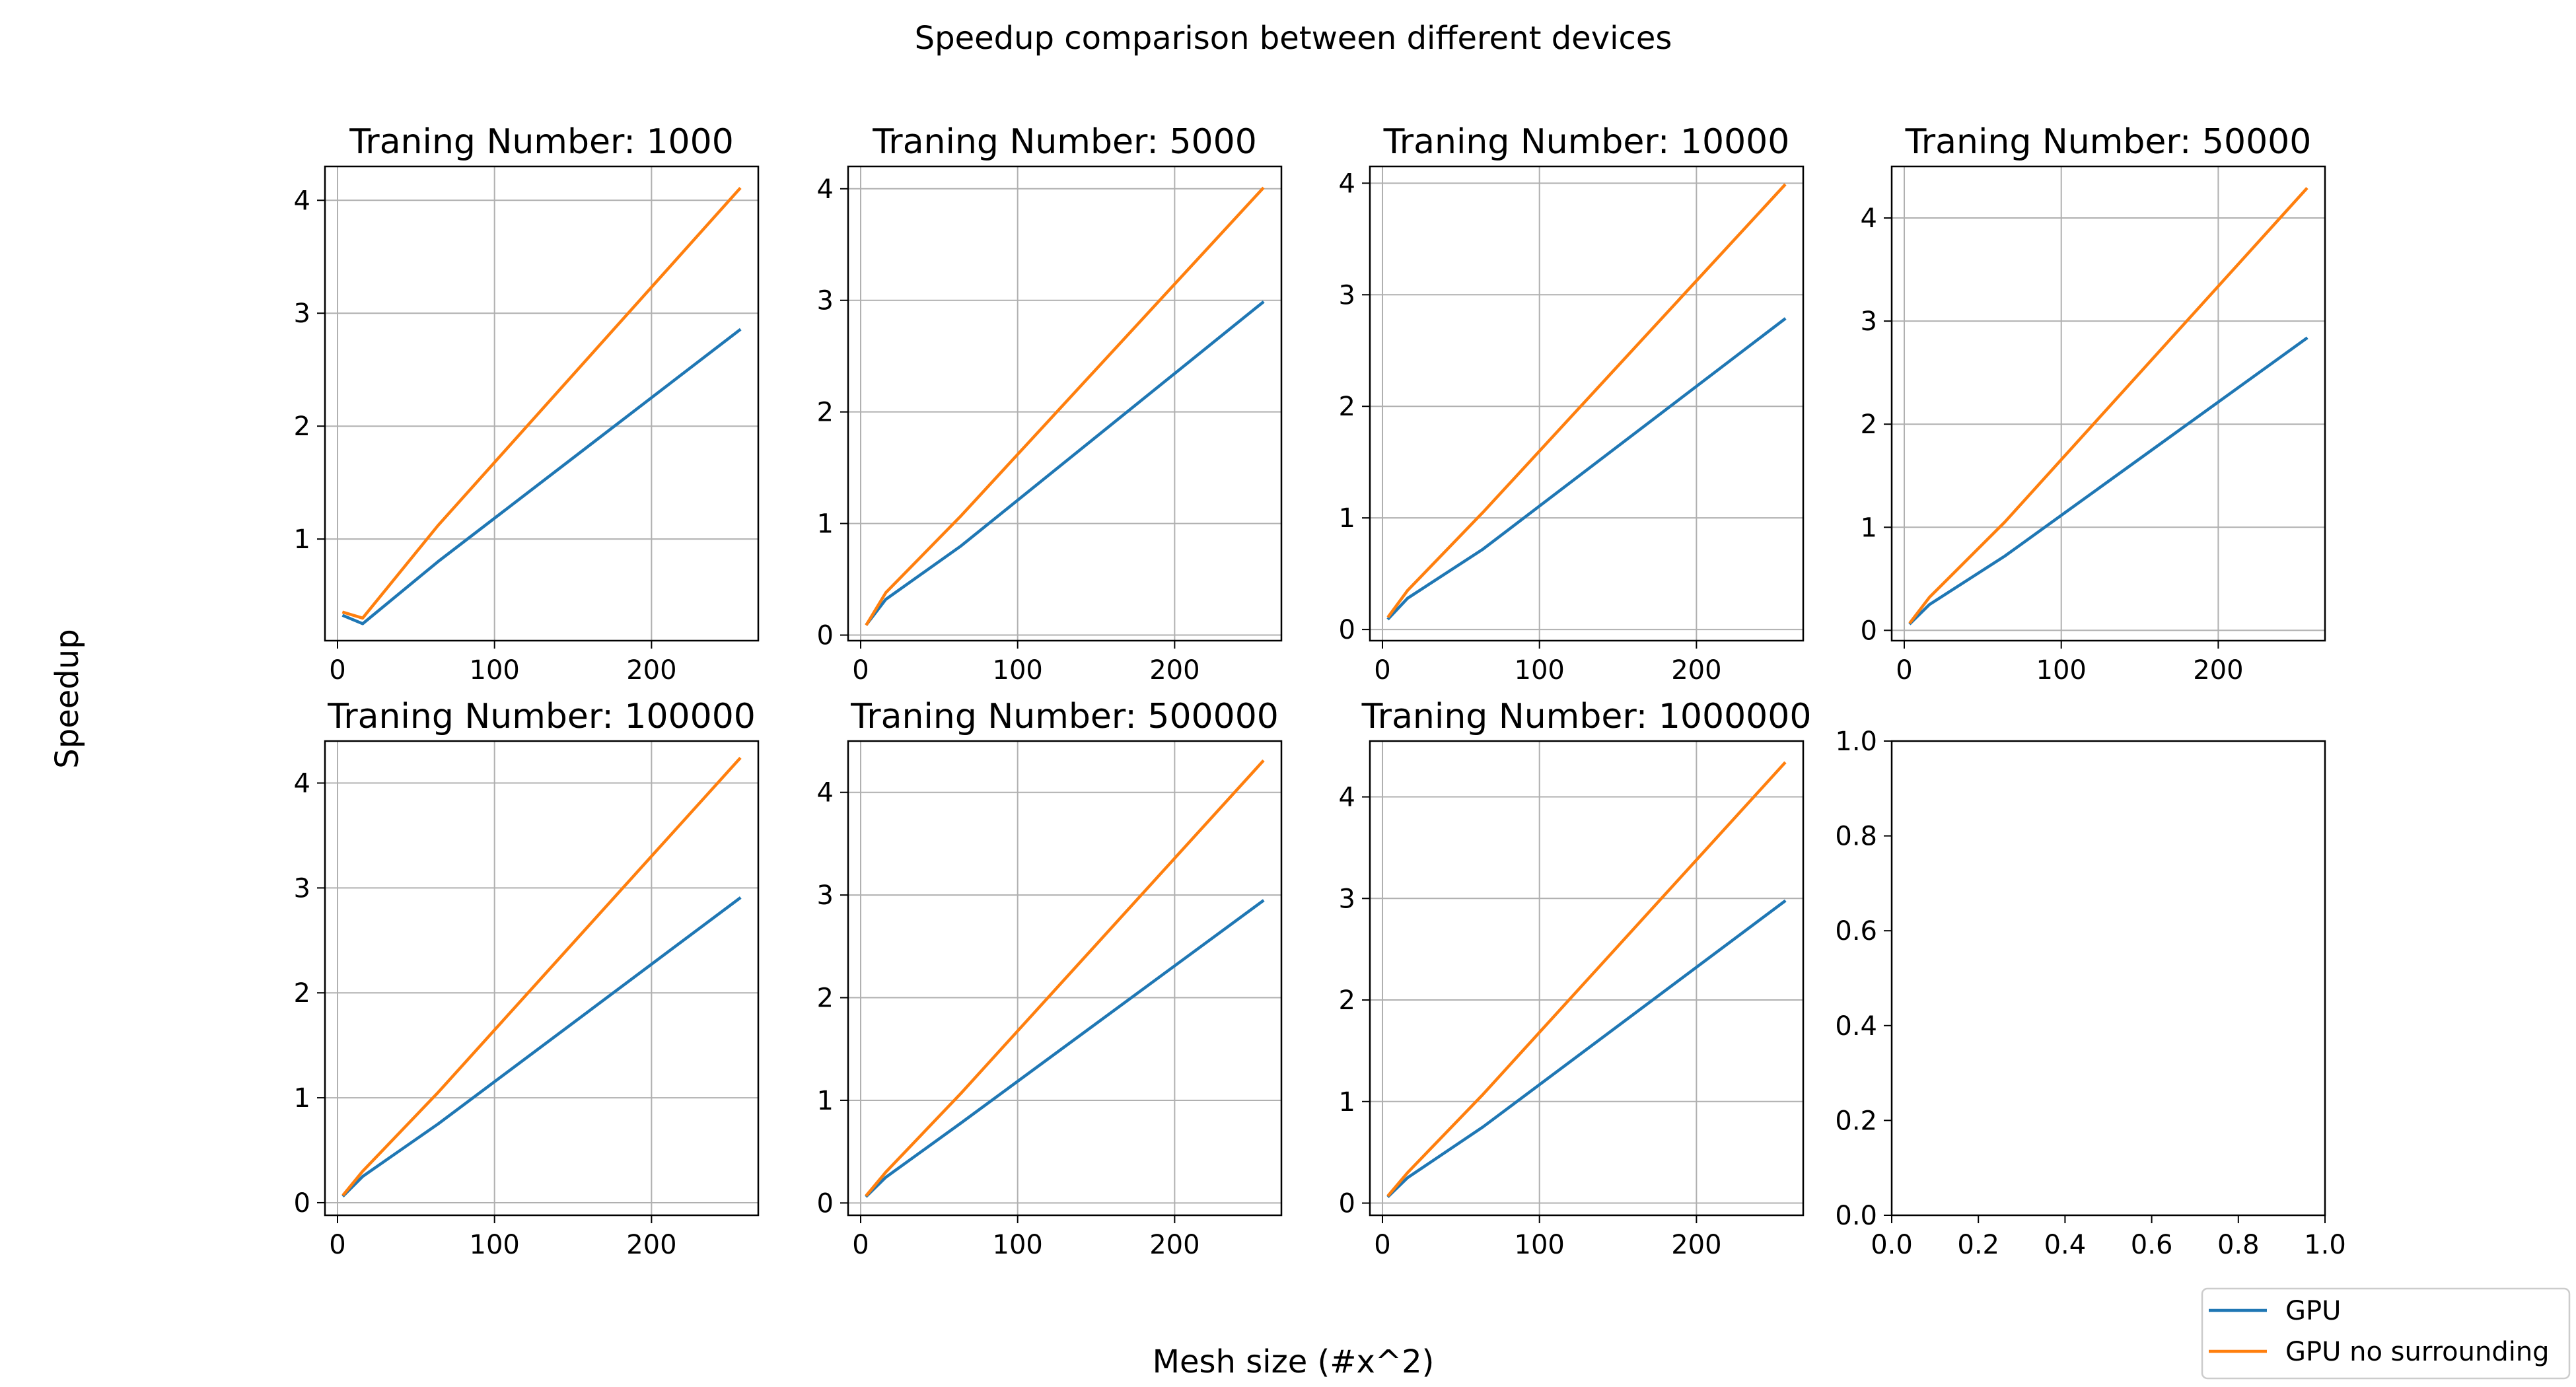 This screenshot has width=2576, height=1387. I want to click on y-tick-label: 0.4, so click(1856, 1026).